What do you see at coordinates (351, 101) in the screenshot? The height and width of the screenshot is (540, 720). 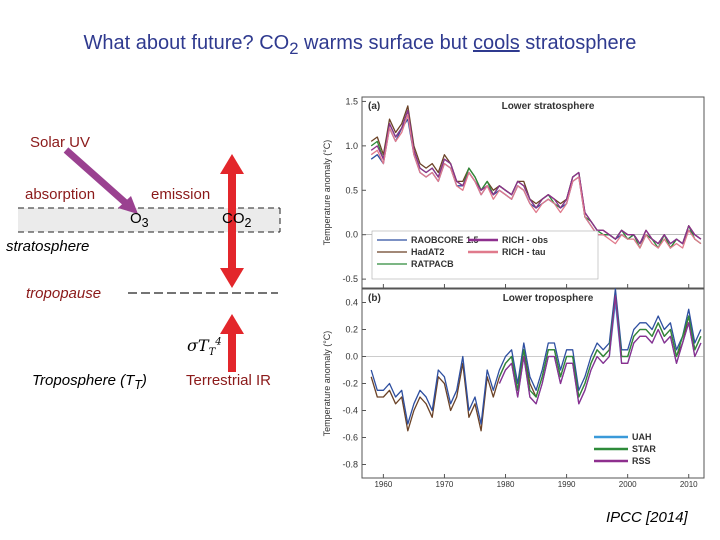 I see `y-tick-label: 1.5` at bounding box center [351, 101].